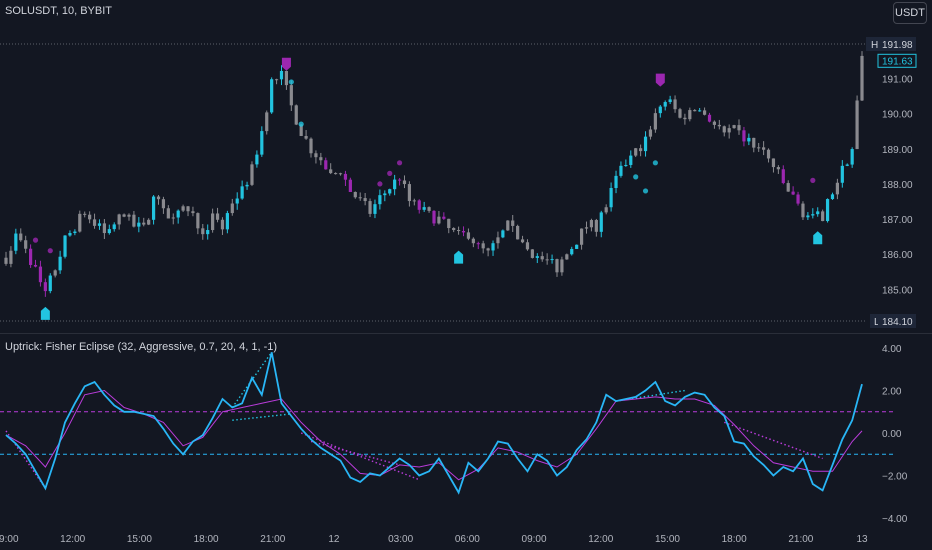 The image size is (932, 550). I want to click on pane-divider, so click(466, 333).